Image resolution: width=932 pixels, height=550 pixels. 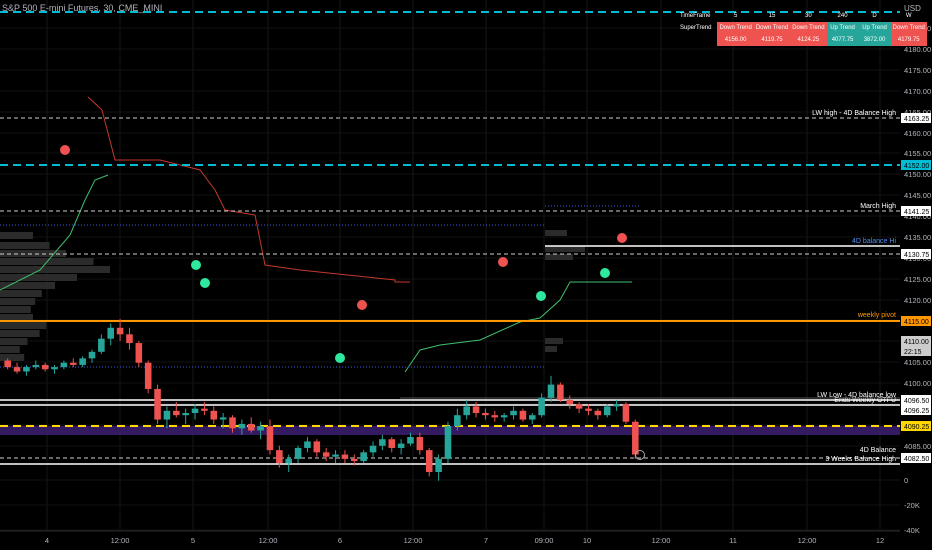 What do you see at coordinates (917, 49) in the screenshot?
I see `y-tick-label: 4180.00` at bounding box center [917, 49].